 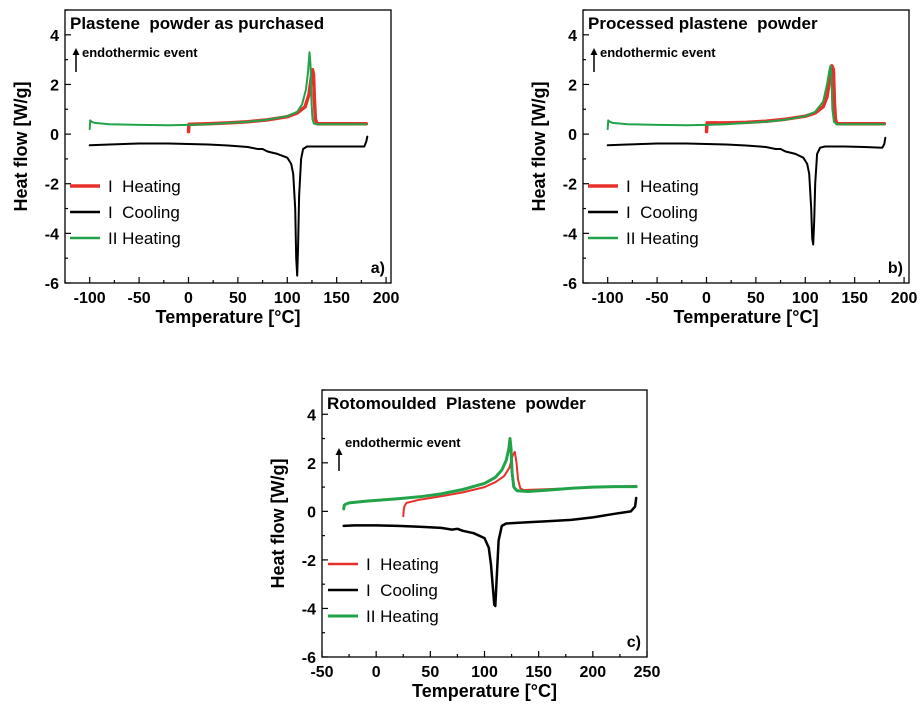 What do you see at coordinates (197, 23) in the screenshot?
I see `panel-title: Plastene powder as purchased` at bounding box center [197, 23].